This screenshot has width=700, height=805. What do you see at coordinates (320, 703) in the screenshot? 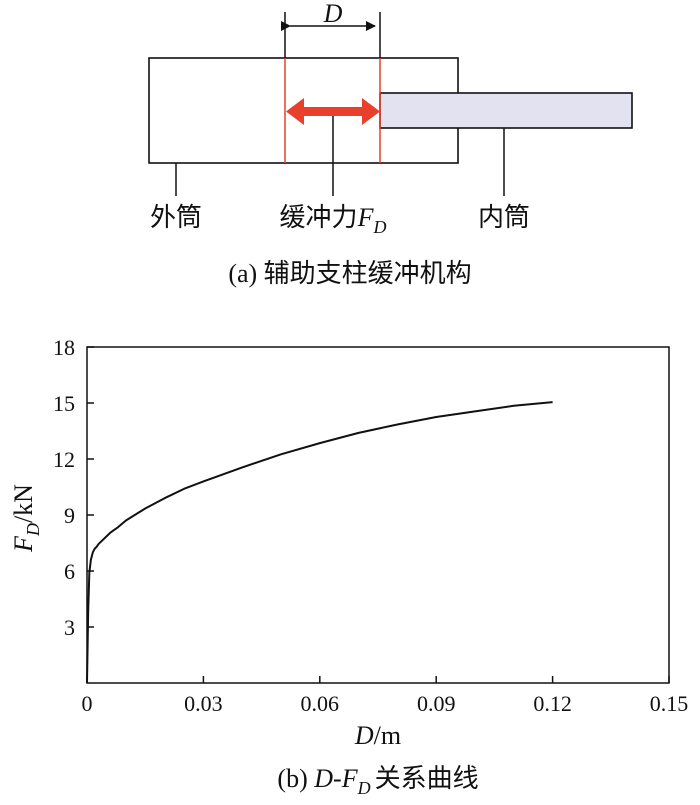
I see `x-tick-label: 0.06` at bounding box center [320, 703].